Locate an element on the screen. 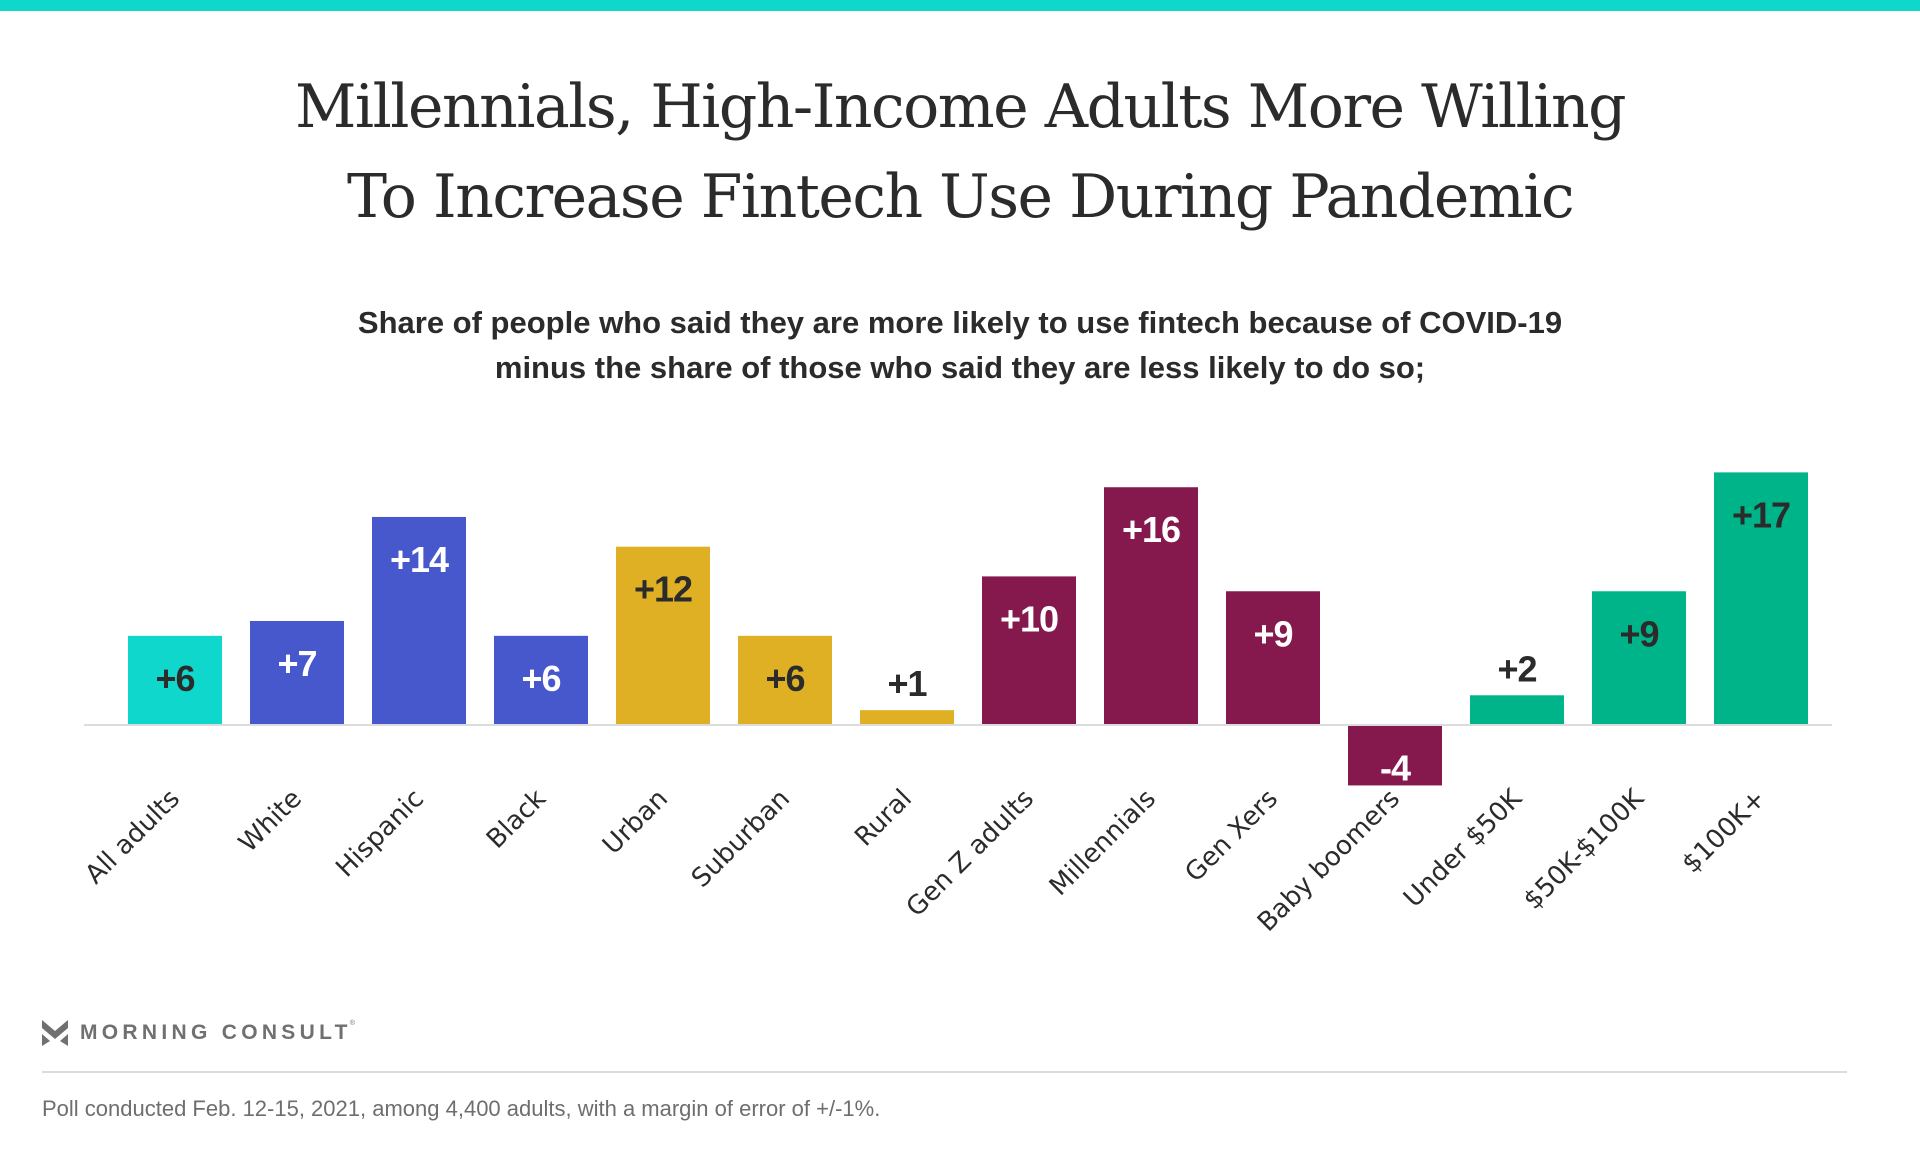 This screenshot has height=1152, width=1920. value-label-rural: +1 is located at coordinates (907, 683).